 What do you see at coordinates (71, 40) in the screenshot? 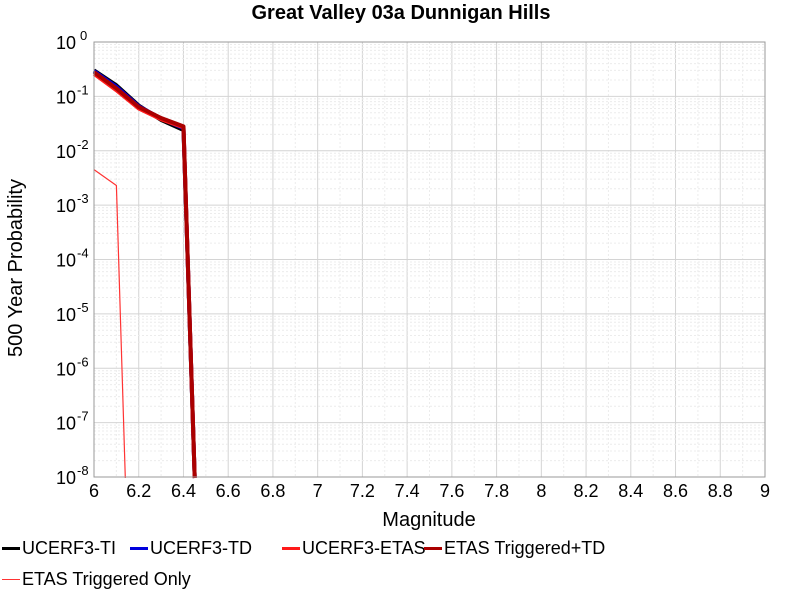
I see `y-tick-label: 10 0` at bounding box center [71, 40].